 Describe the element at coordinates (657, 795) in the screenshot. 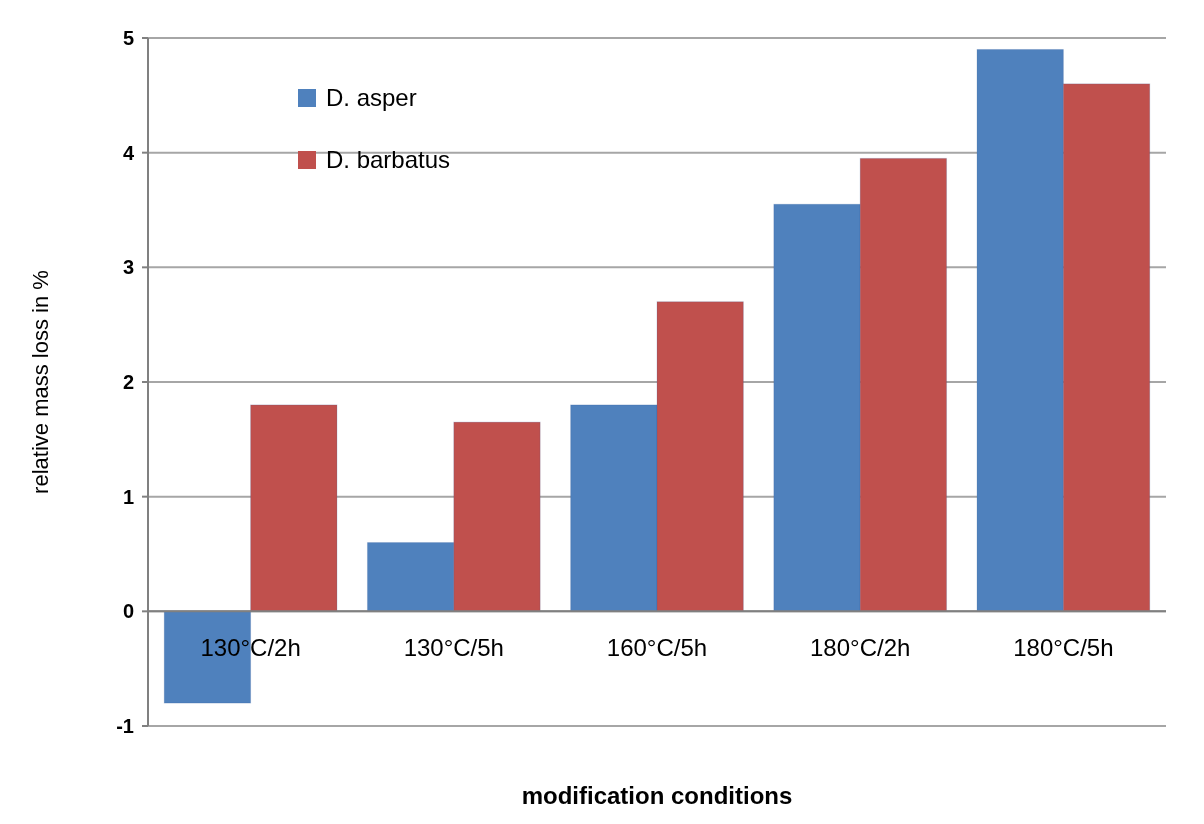

I see `x-axis-title: modification conditions` at that location.